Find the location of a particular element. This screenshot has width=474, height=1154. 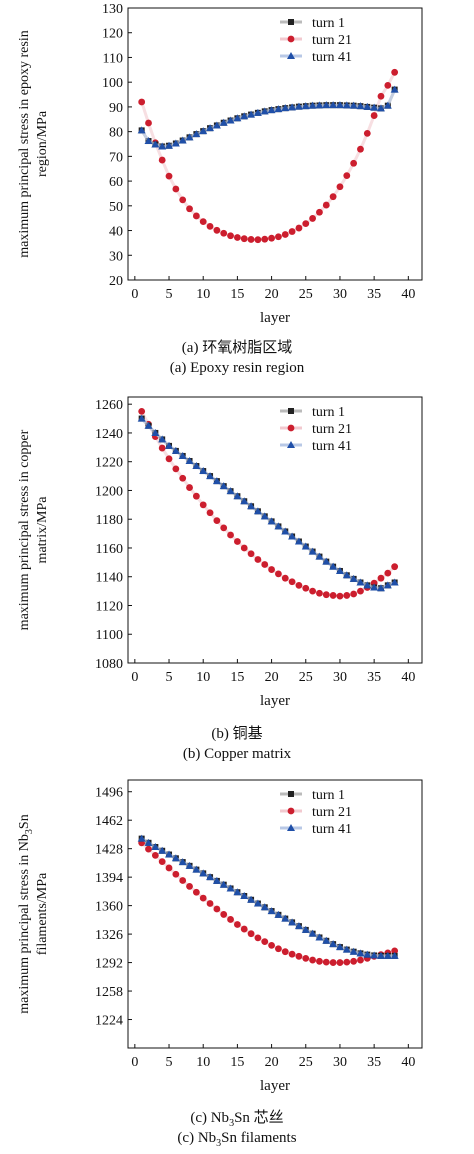

x-tick-label: 15 is located at coordinates (237, 294).